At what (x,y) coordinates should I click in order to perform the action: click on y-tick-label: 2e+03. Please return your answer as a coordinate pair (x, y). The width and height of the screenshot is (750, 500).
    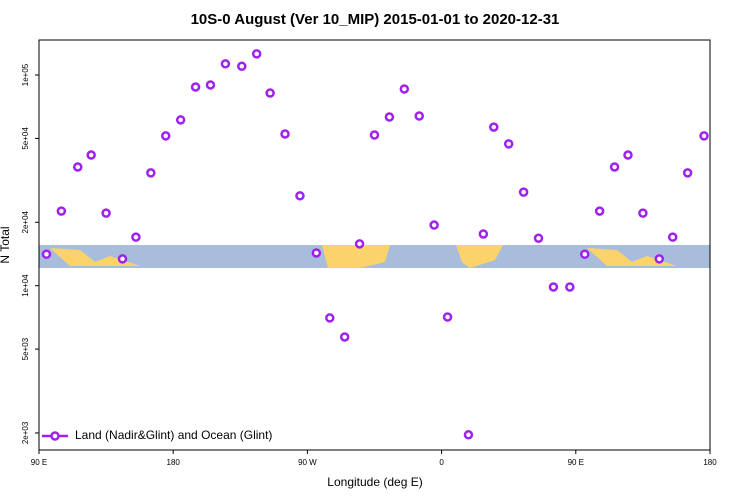
    Looking at the image, I should click on (25, 432).